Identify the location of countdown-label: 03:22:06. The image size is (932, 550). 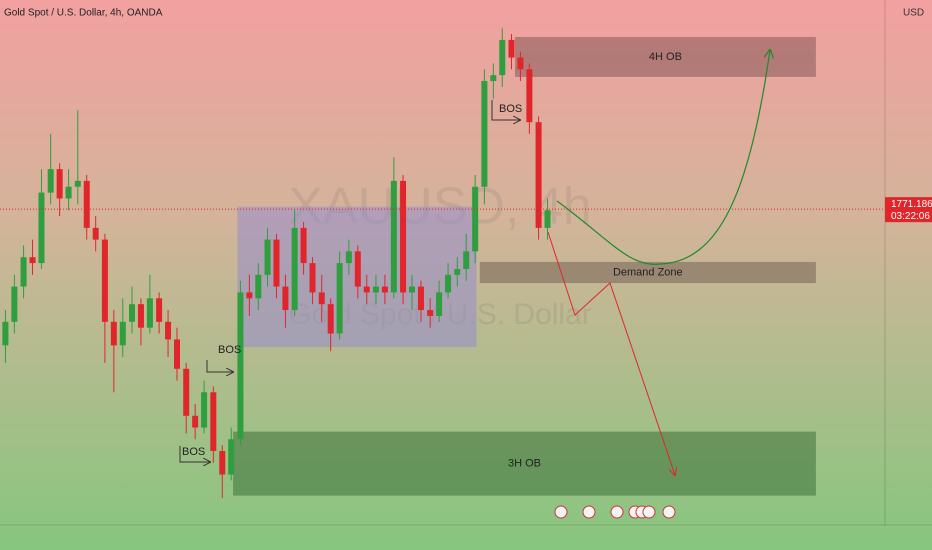
(910, 216).